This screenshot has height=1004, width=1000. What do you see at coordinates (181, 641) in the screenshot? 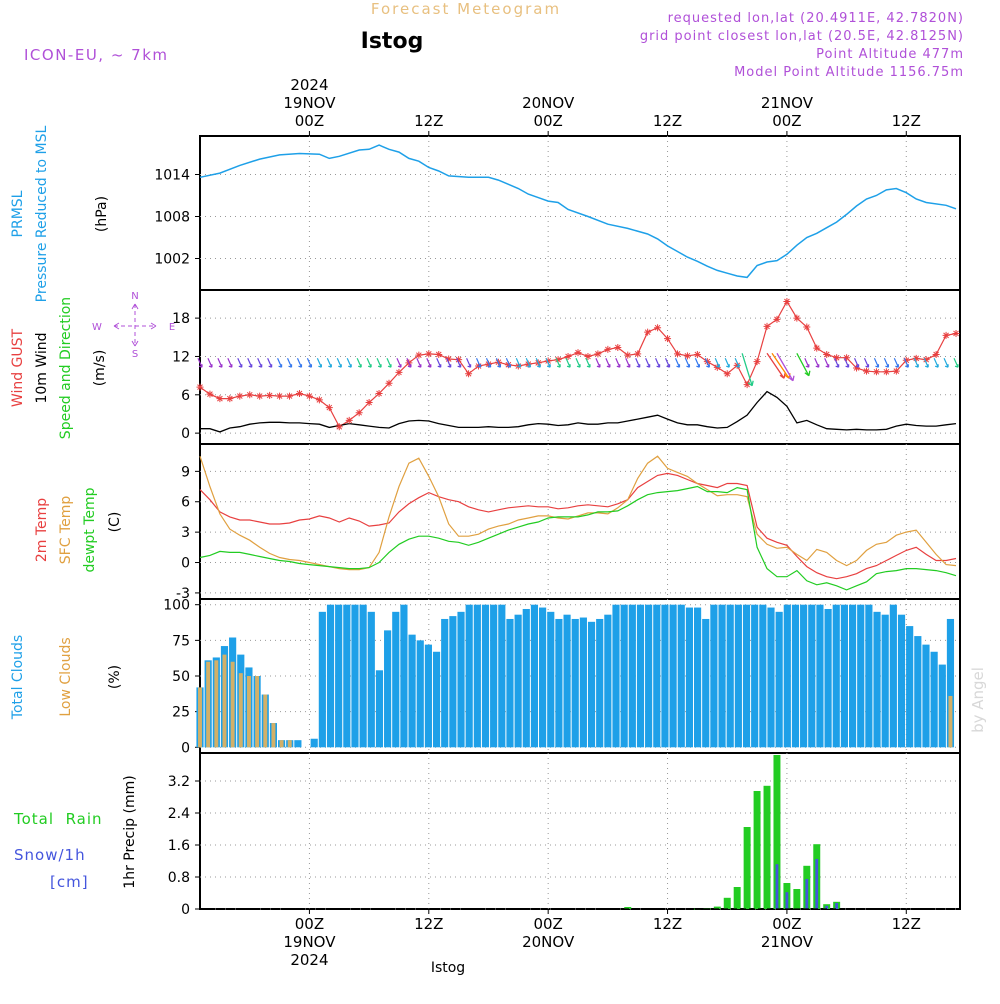
I see `y-tick-label: 75` at bounding box center [181, 641].